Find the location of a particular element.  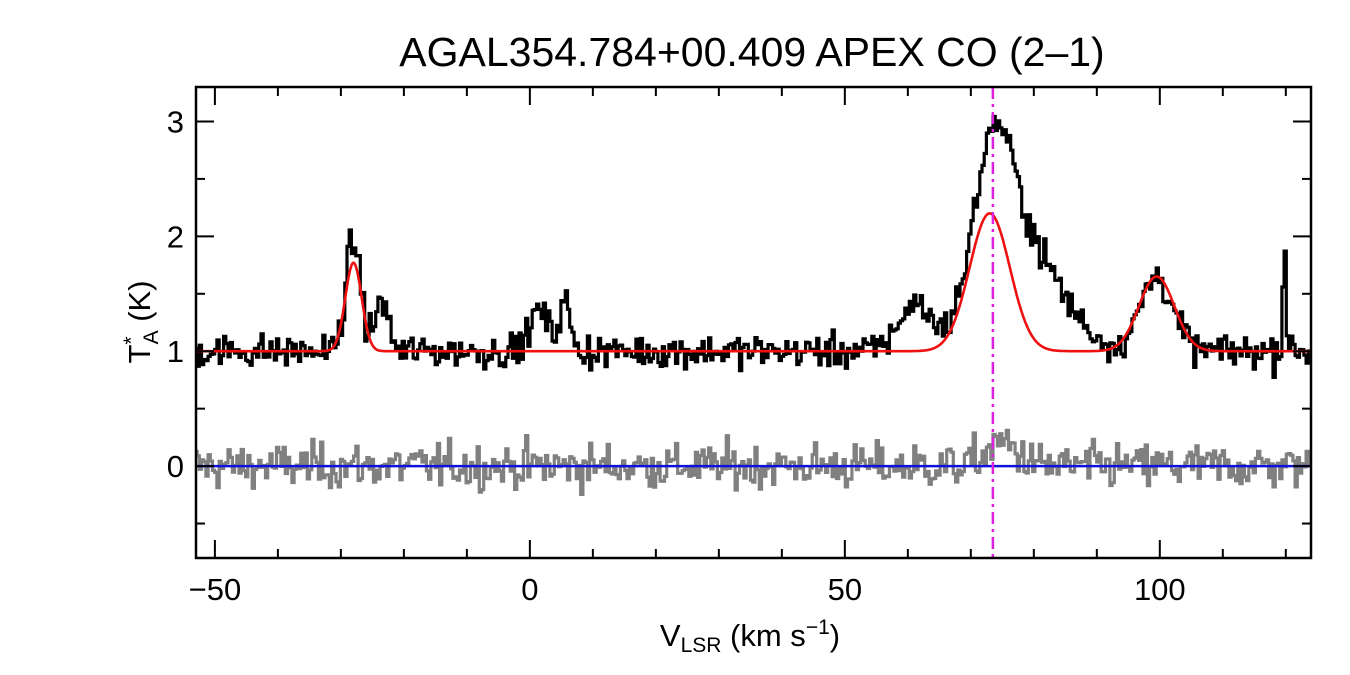

x-axis-label-main: V is located at coordinates (670, 635).